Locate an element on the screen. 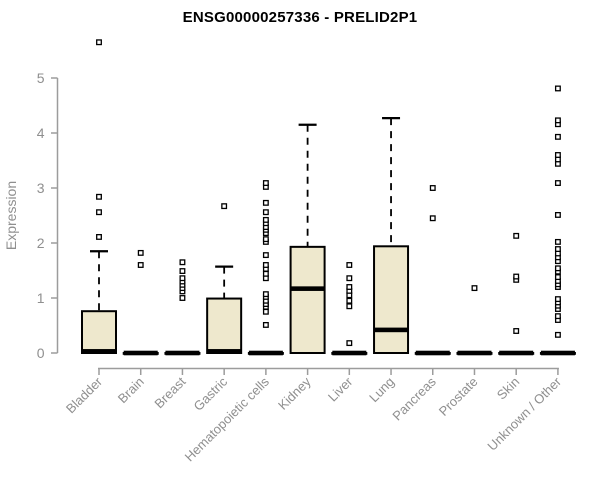 This screenshot has height=500, width=600. median-Pancreas is located at coordinates (432, 353).